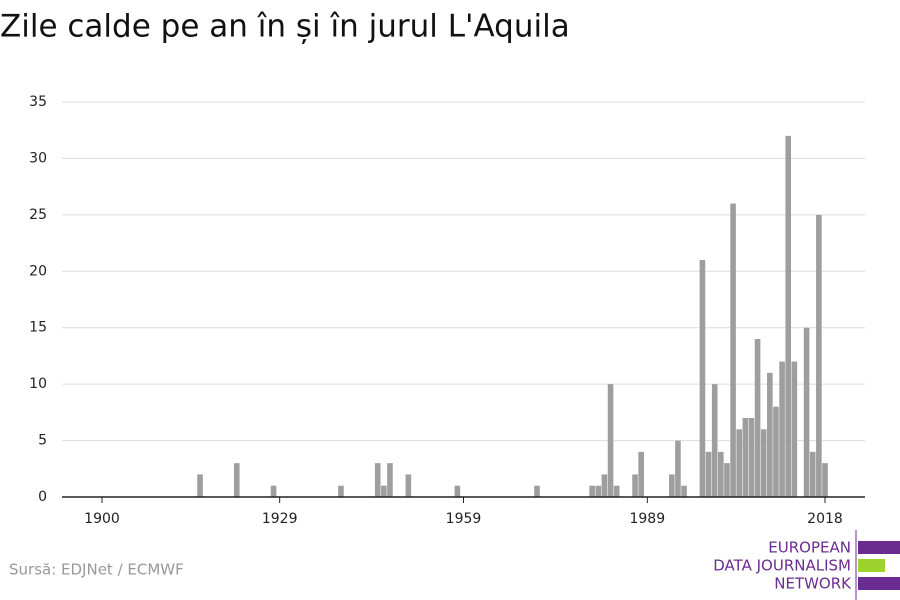 The width and height of the screenshot is (900, 600). Describe the element at coordinates (102, 519) in the screenshot. I see `x-tick-label: 1900` at that location.